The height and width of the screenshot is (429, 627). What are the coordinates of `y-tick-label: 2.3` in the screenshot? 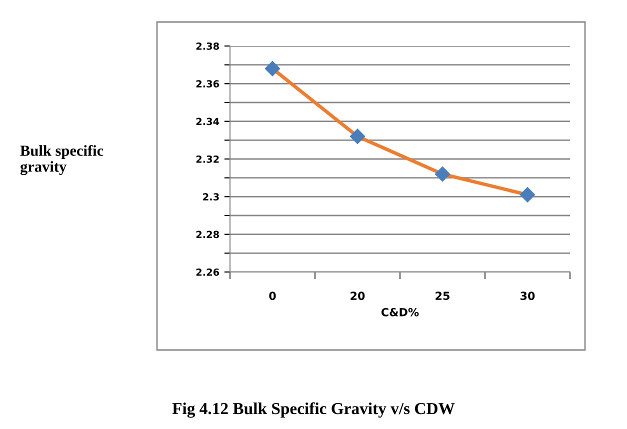 It's located at (211, 196).